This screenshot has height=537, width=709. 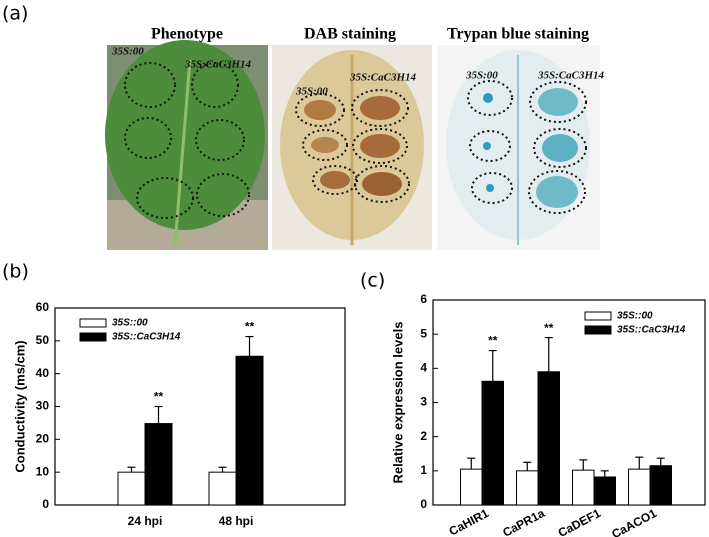 What do you see at coordinates (43, 373) in the screenshot?
I see `y-tick-label: 40` at bounding box center [43, 373].